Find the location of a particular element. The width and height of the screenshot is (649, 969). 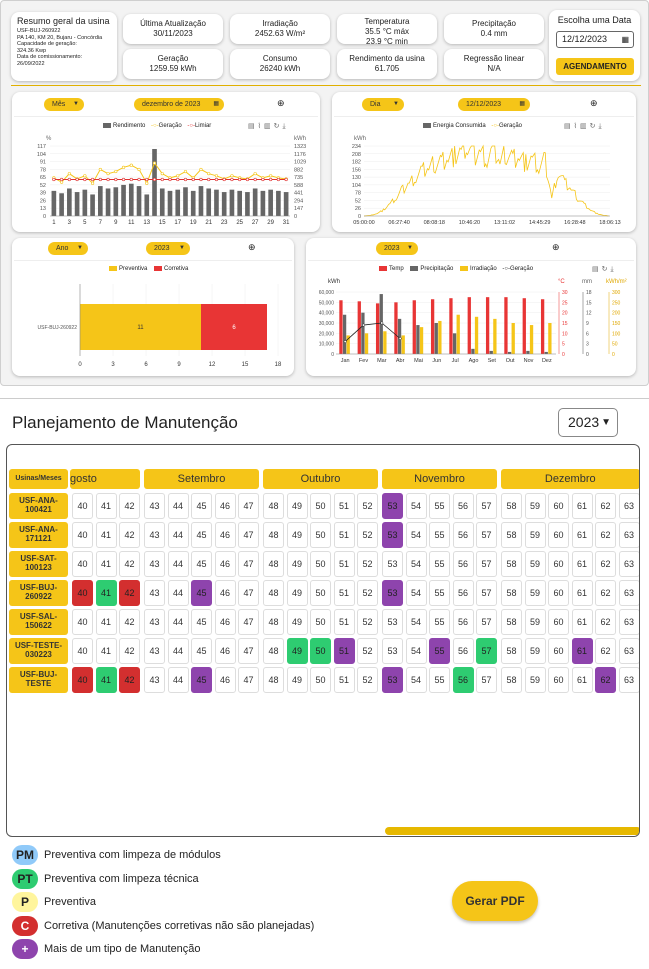

chart-toolbox: ▤⌇▥↻⤓ is located at coordinates (268, 126).